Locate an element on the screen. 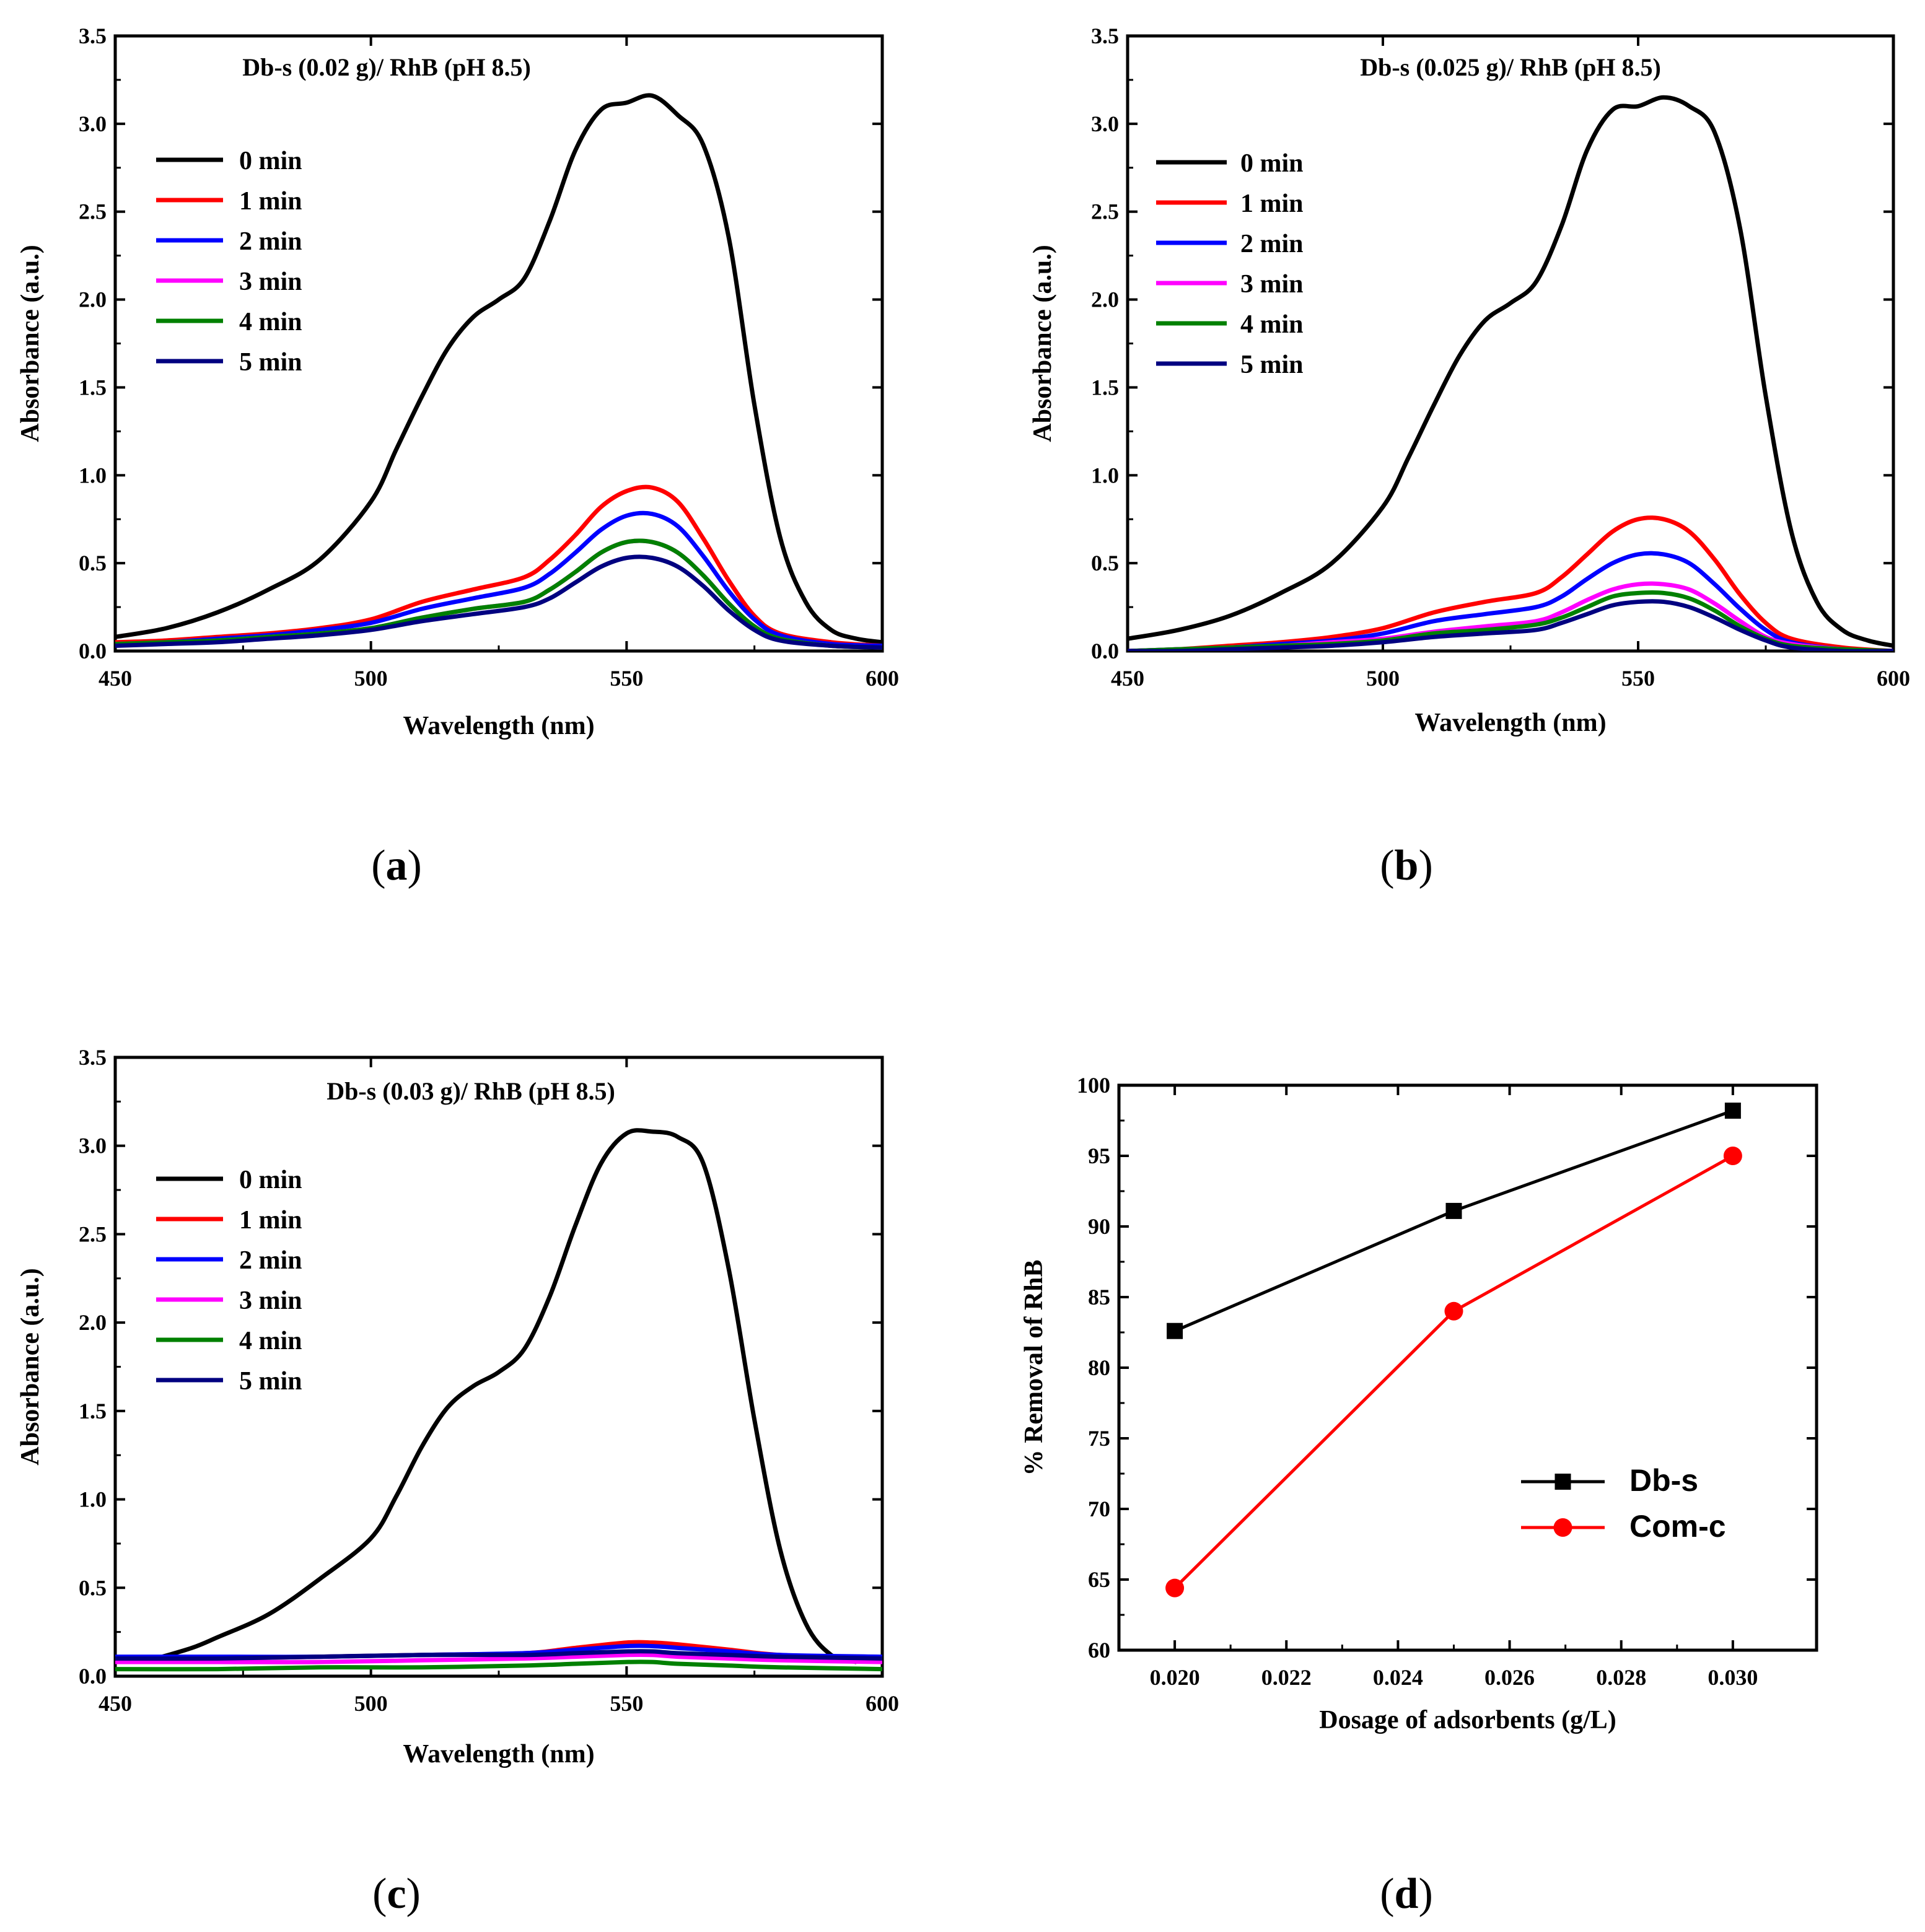 This screenshot has width=1925, height=1932. x-tick-label: 0.020 is located at coordinates (1175, 1677).